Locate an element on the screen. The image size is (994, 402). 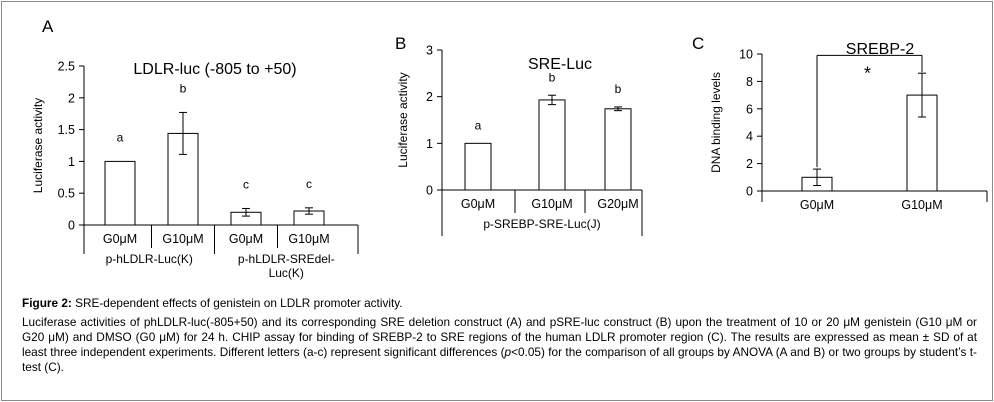
chart-a-title: LDLR-luc (-805 to +50) is located at coordinates (214, 69).